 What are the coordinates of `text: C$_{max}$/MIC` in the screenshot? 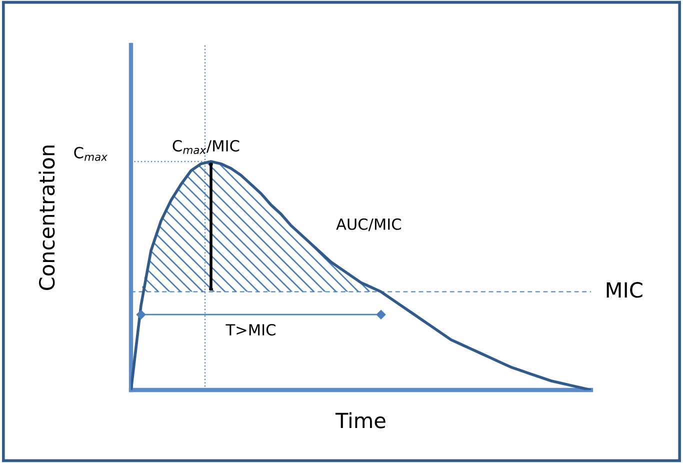 It's located at (206, 147).